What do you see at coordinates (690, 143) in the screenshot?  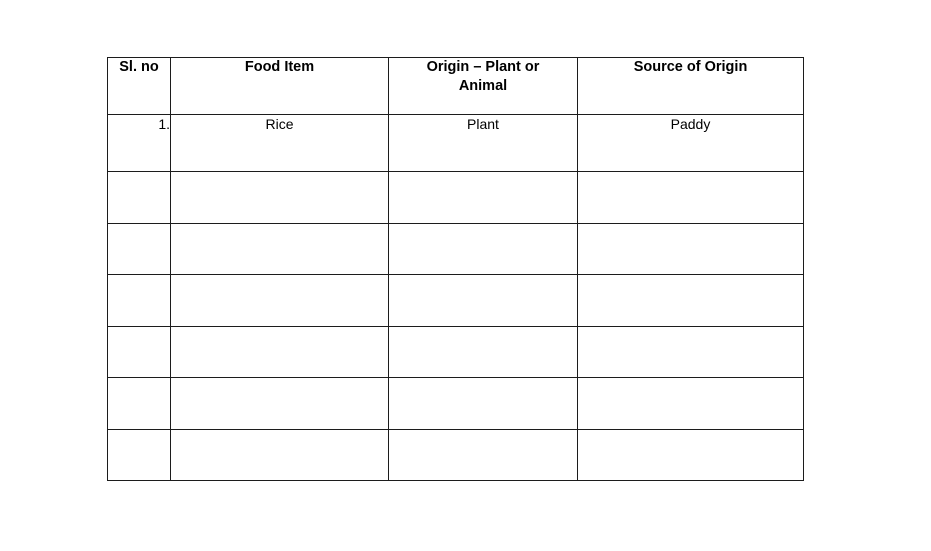 I see `cell-source-of-origin: Paddy` at bounding box center [690, 143].